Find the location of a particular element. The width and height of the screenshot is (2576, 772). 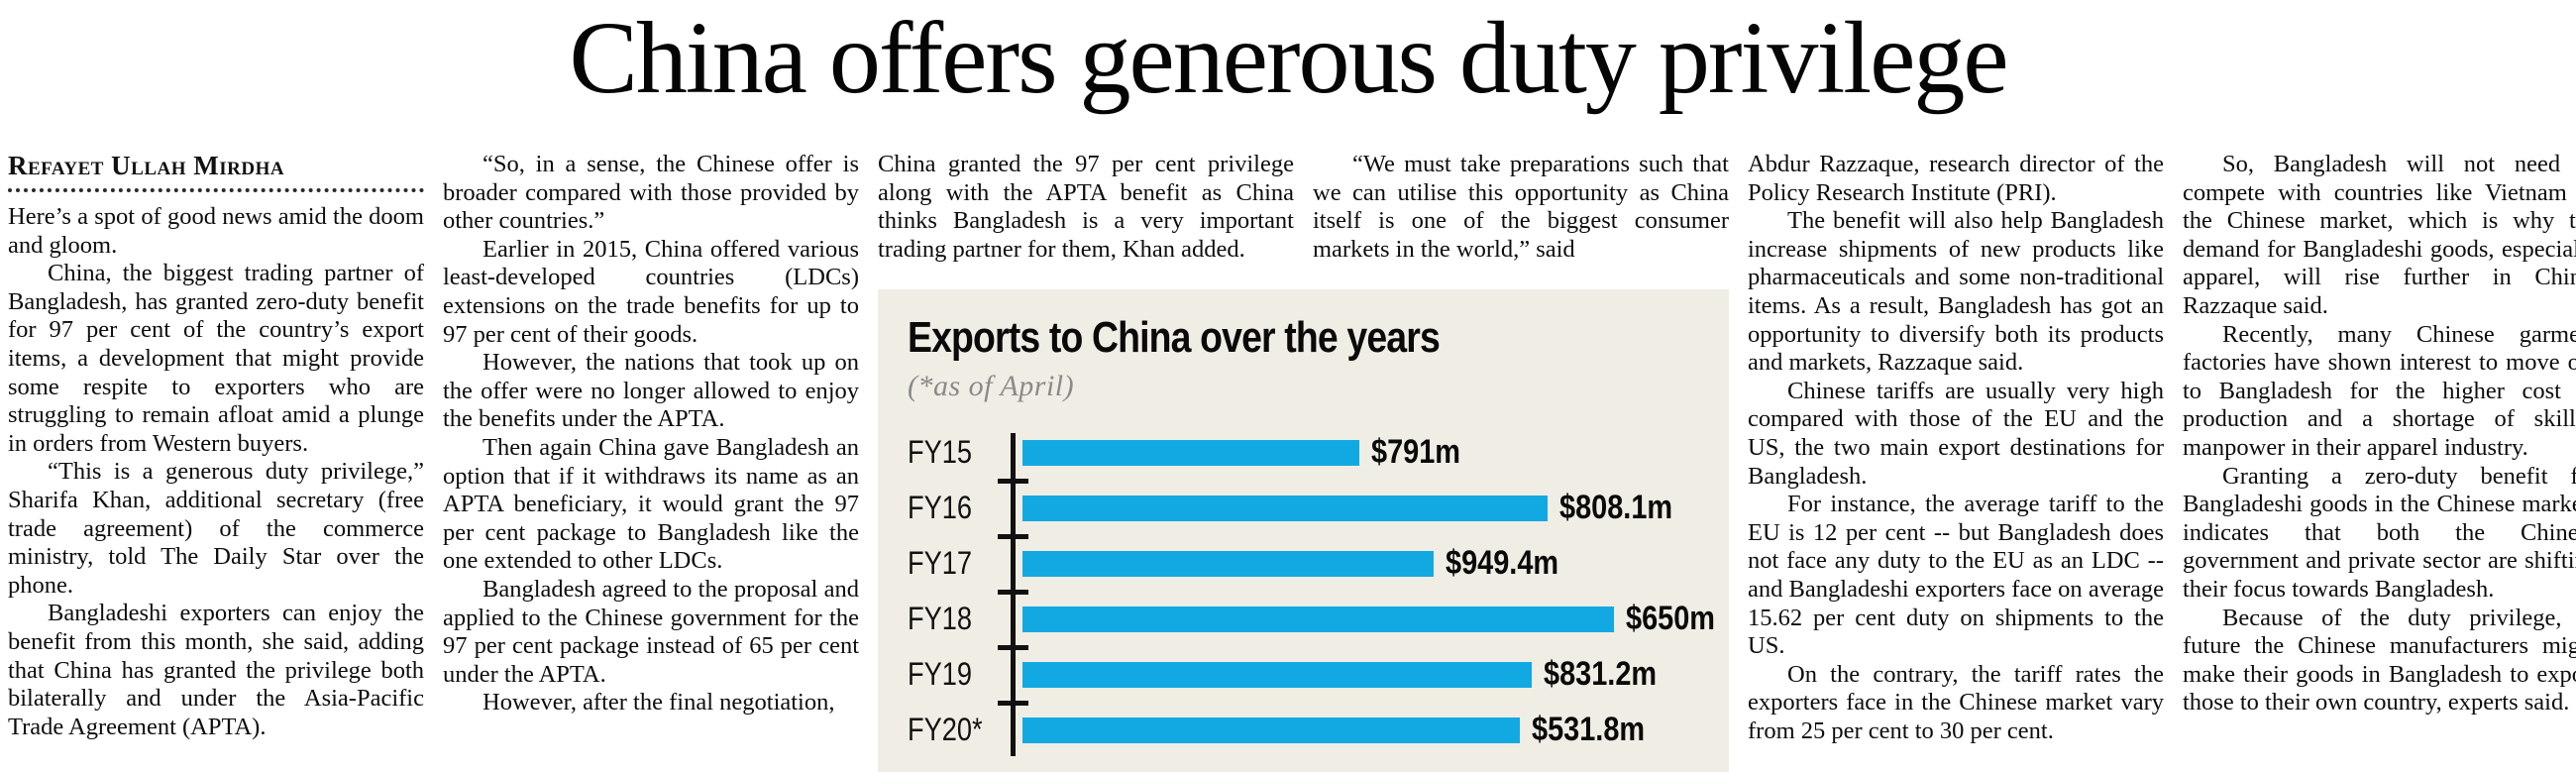

y-axis-line is located at coordinates (1014, 594).